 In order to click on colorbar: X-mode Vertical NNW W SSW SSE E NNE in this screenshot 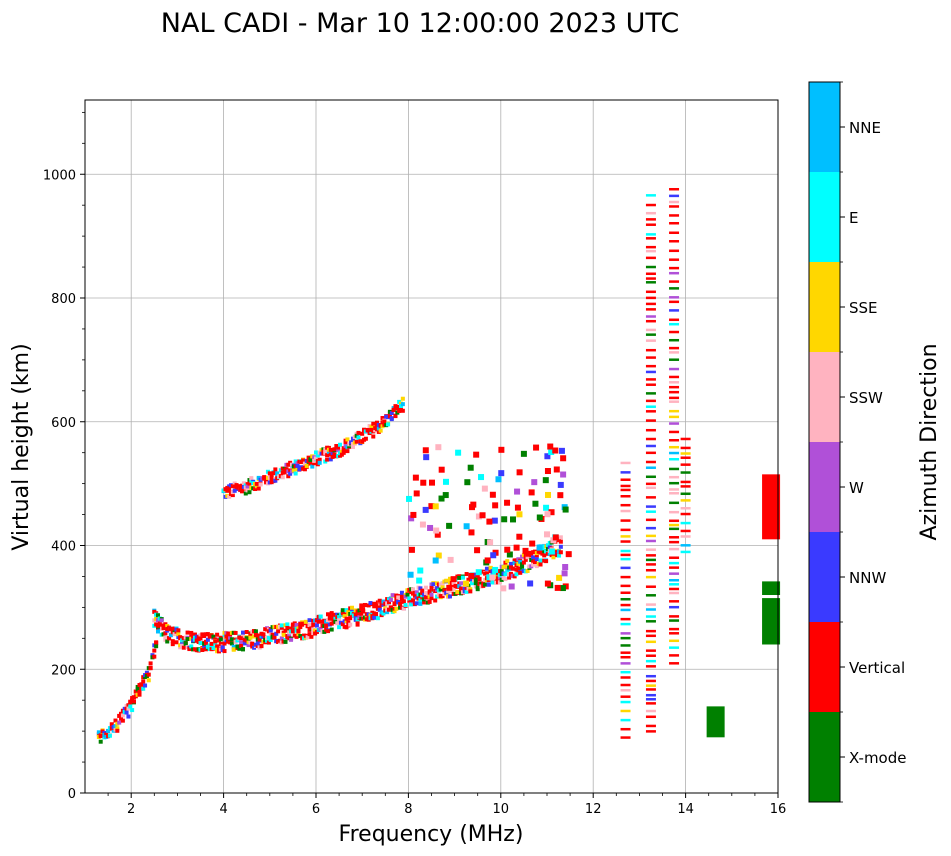, I will do `click(857, 442)`.